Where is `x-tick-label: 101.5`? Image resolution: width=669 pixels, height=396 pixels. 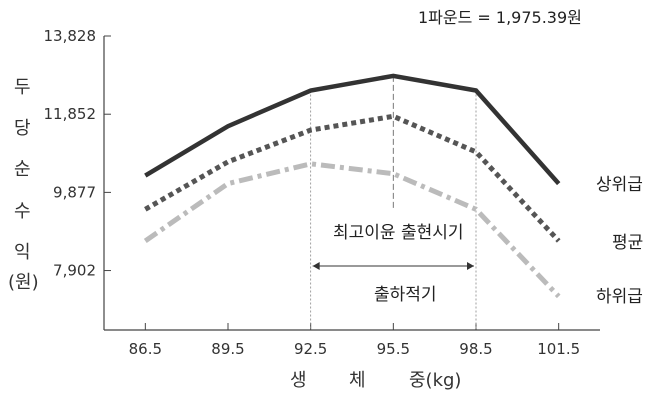
x-tick-label: 101.5 is located at coordinates (558, 349).